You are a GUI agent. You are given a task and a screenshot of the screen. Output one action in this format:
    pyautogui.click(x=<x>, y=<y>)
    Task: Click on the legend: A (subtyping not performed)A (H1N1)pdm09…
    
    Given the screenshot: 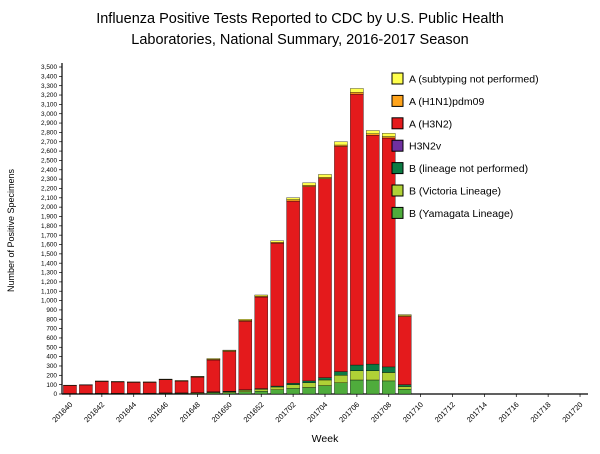 What is the action you would take?
    pyautogui.click(x=465, y=146)
    